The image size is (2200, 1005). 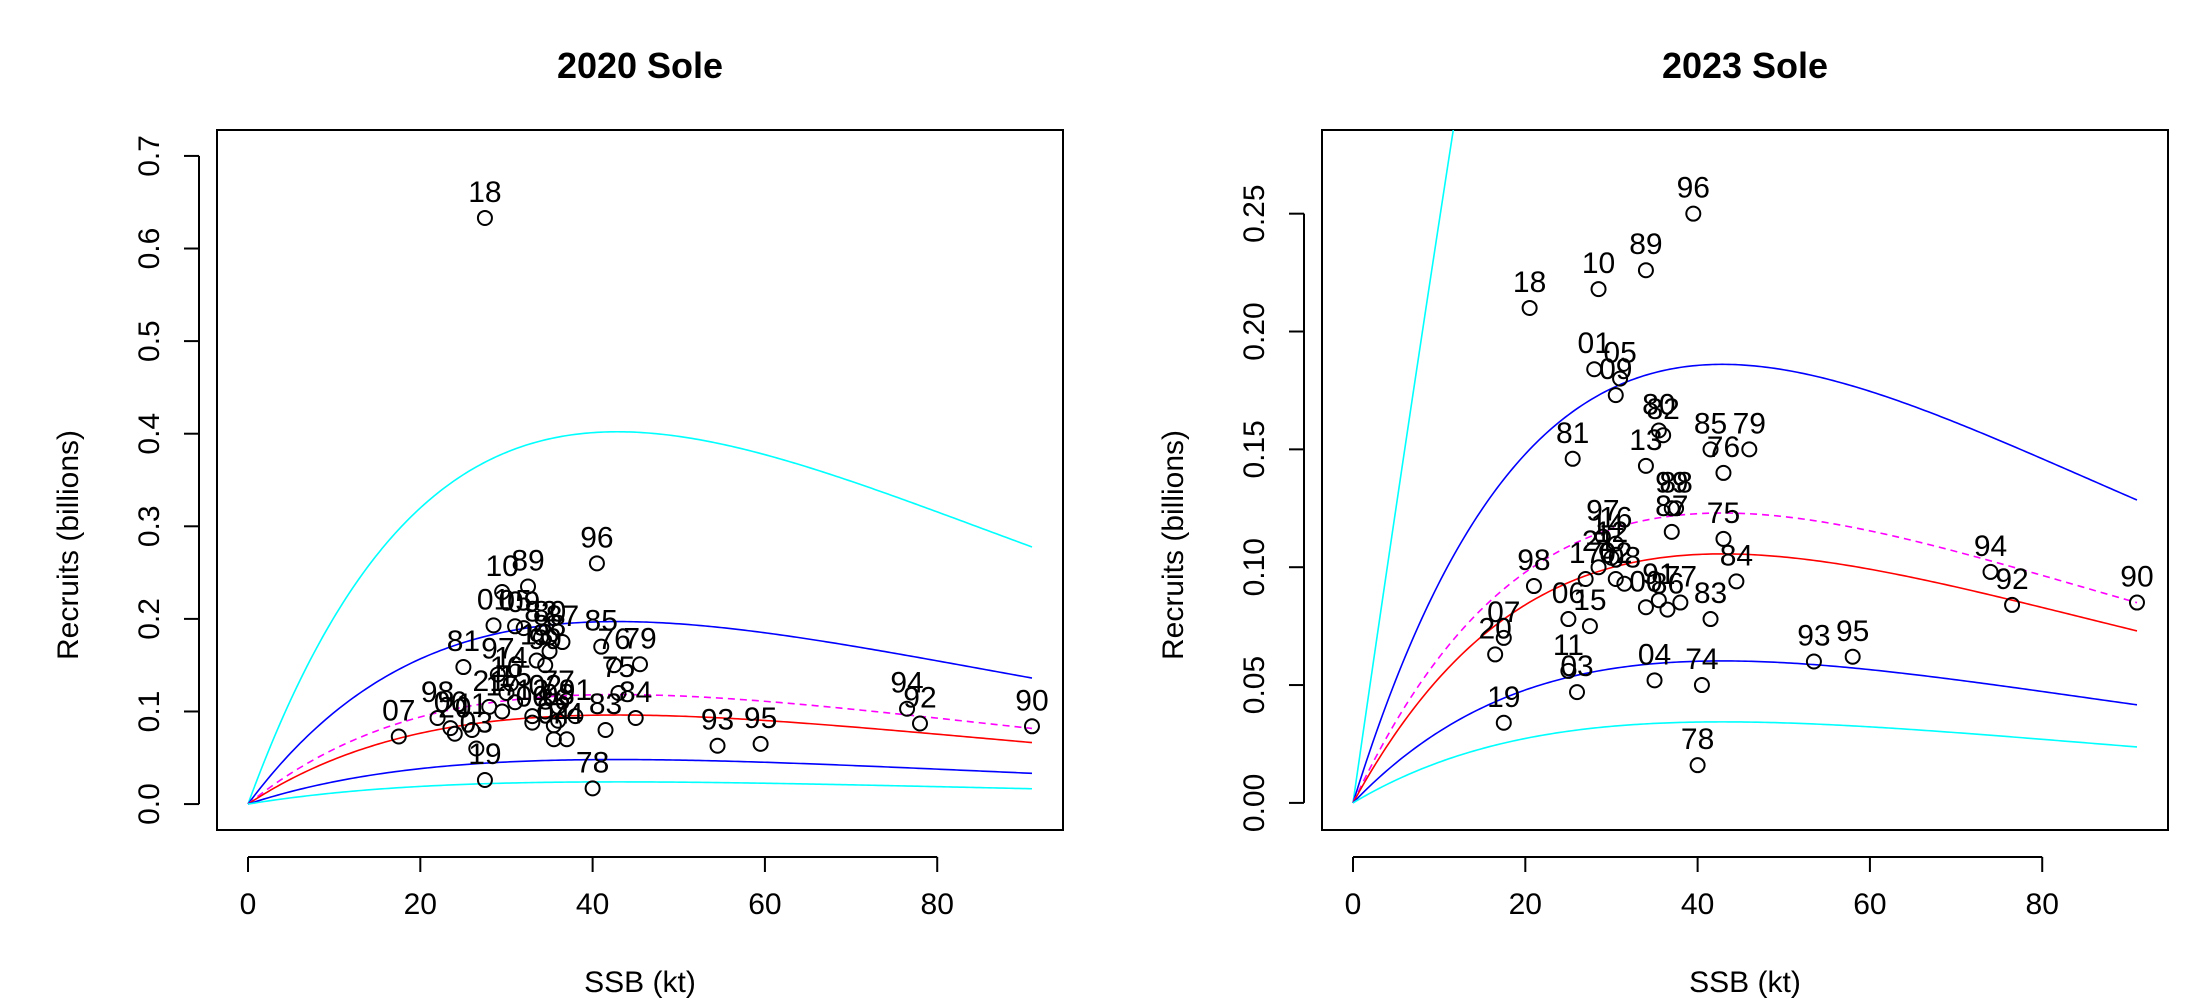 I want to click on y-tick-label: 0.3, so click(x=149, y=526).